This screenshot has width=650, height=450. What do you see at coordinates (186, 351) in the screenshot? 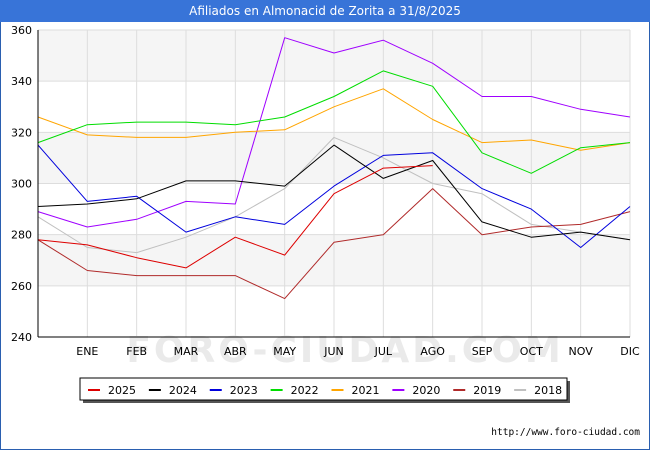
I see `x-tick-label: MAR` at bounding box center [186, 351].